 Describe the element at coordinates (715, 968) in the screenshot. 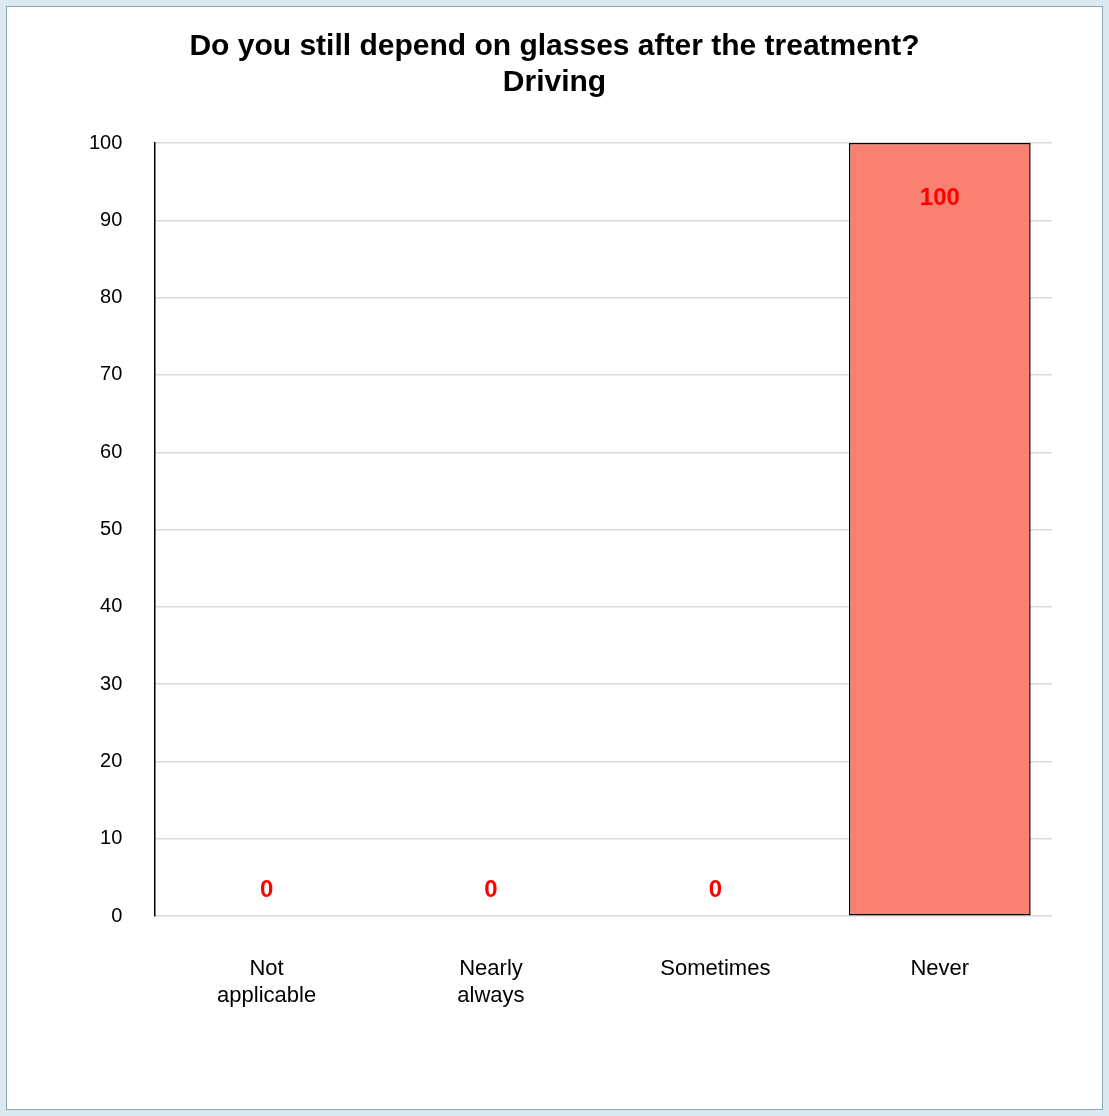

I see `x-tick-label: Sometimes` at that location.